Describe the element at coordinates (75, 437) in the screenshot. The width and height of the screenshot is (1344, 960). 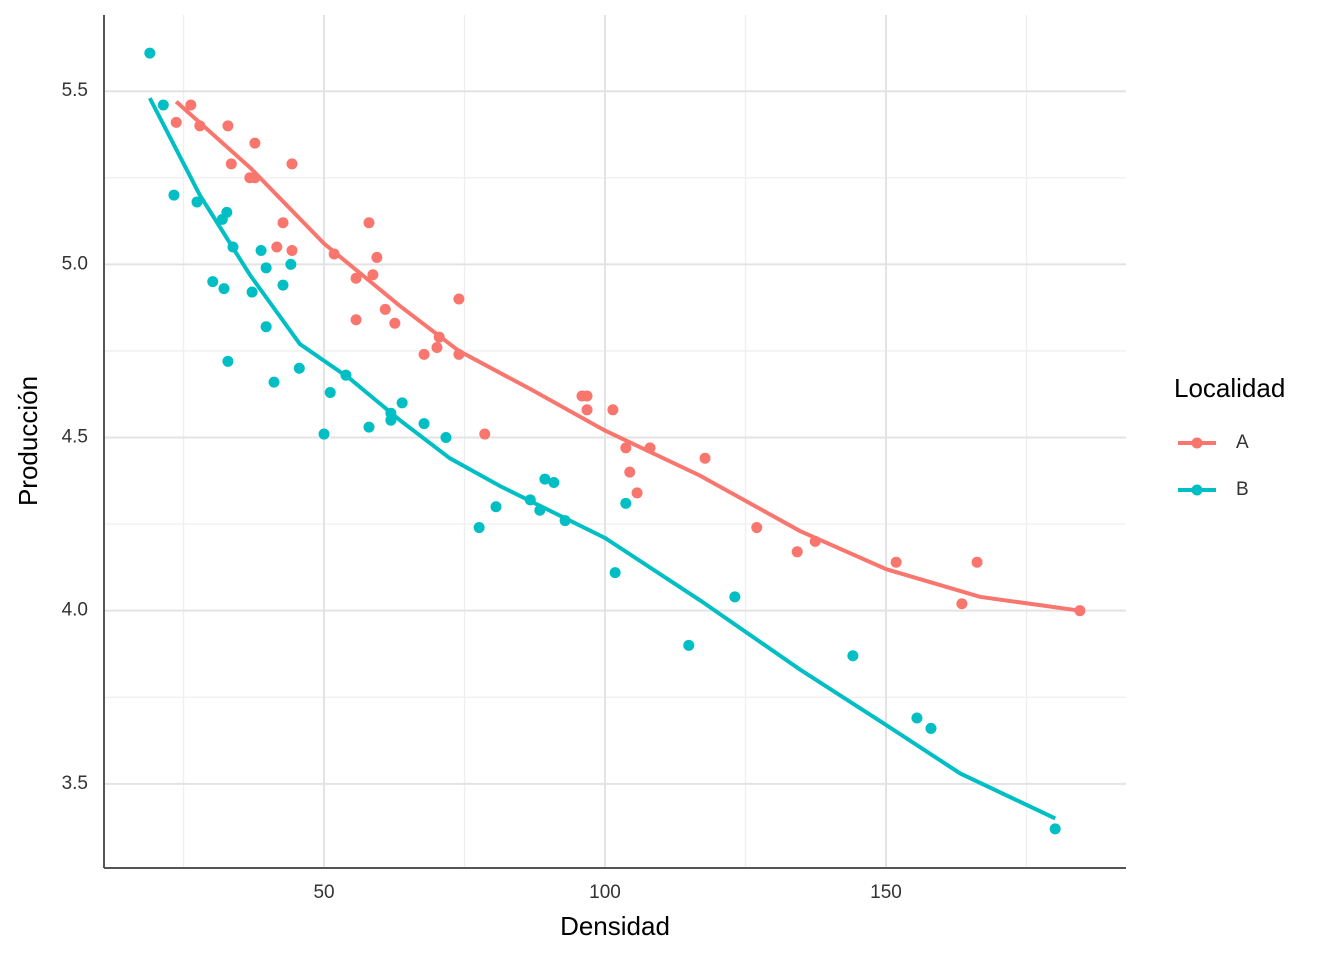
I see `y-tick-label: 4.5` at that location.